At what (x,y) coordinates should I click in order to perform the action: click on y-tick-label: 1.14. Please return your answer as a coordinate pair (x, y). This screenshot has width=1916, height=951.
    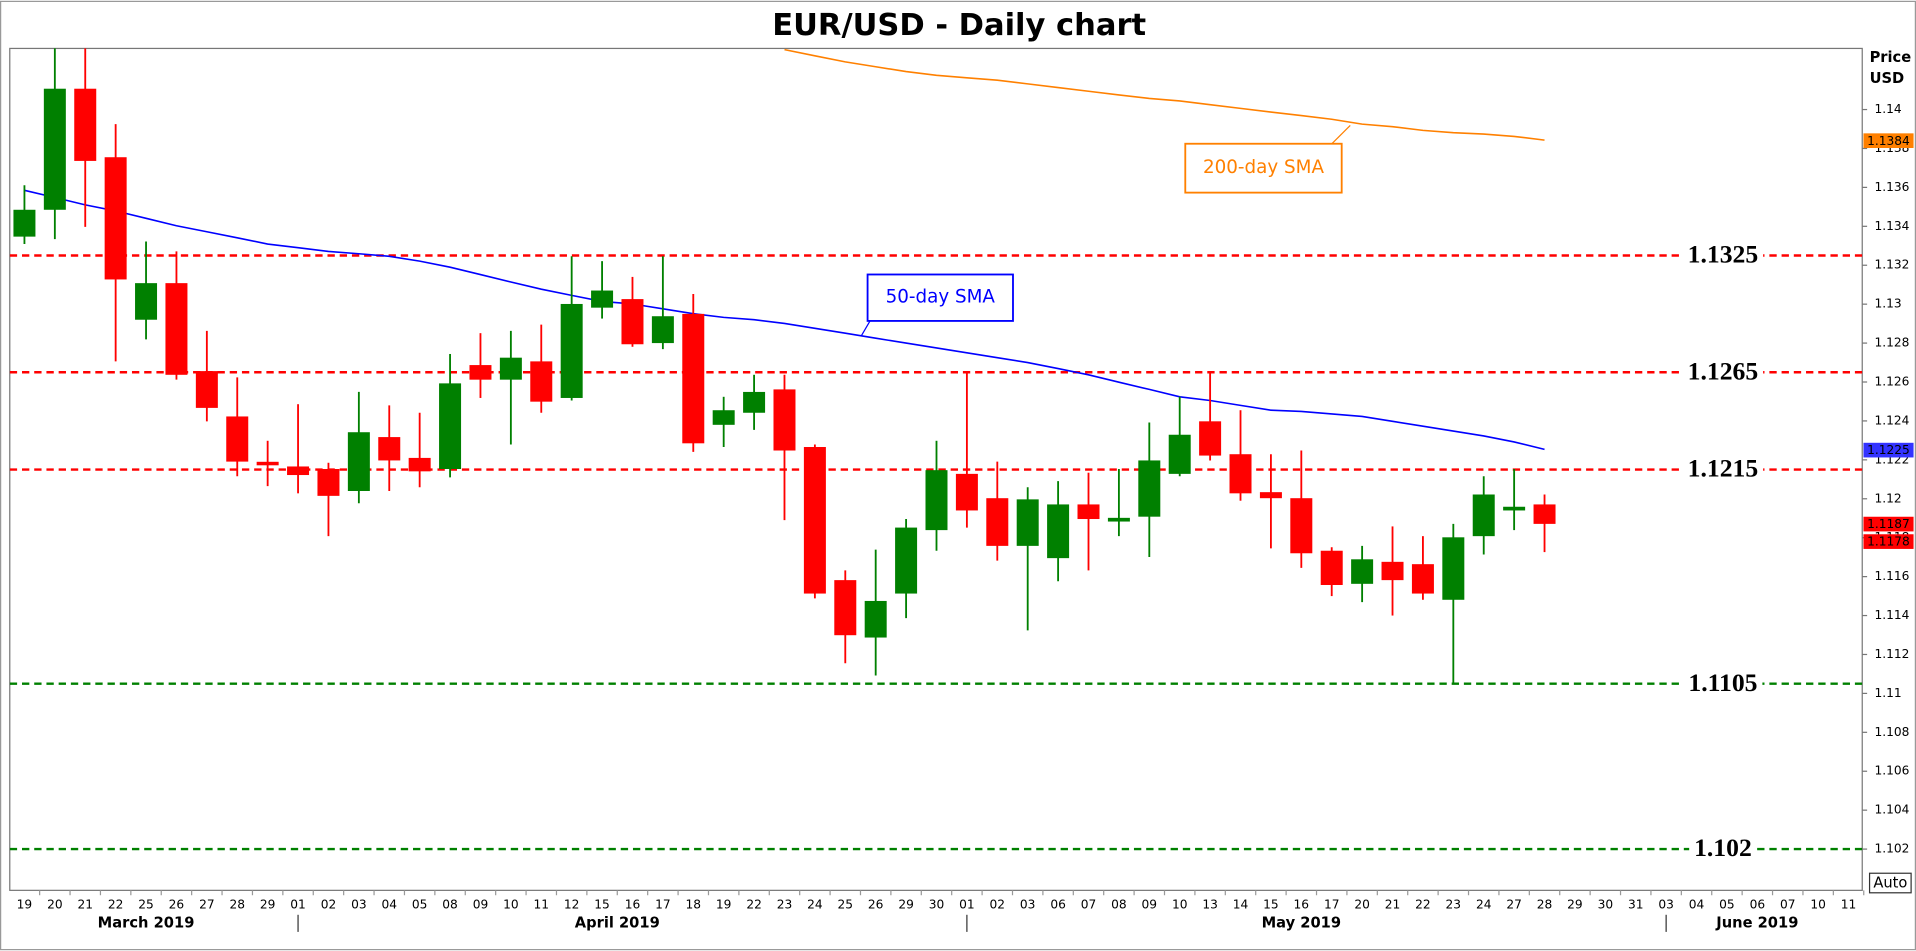
    Looking at the image, I should click on (1887, 109).